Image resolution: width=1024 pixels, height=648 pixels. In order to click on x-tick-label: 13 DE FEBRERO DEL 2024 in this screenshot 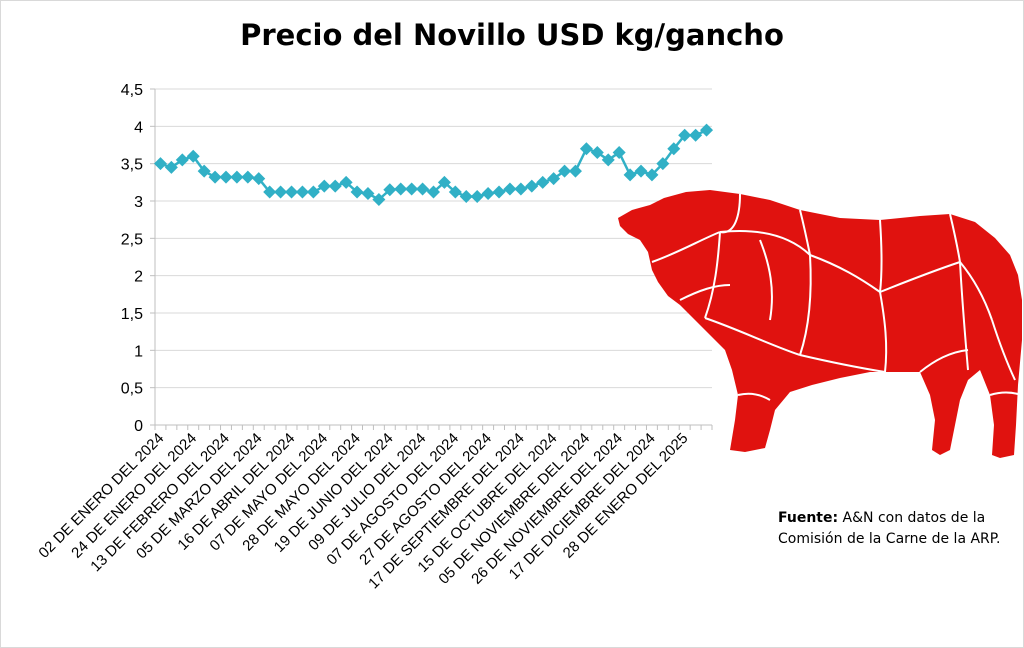, I will do `click(159, 502)`.